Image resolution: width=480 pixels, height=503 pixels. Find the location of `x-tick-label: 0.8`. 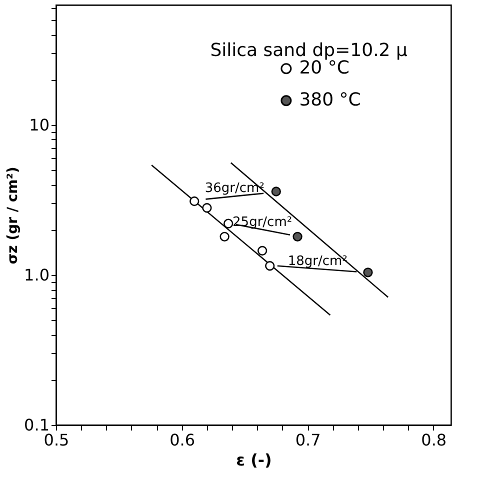

x-tick-label: 0.8 is located at coordinates (434, 440).